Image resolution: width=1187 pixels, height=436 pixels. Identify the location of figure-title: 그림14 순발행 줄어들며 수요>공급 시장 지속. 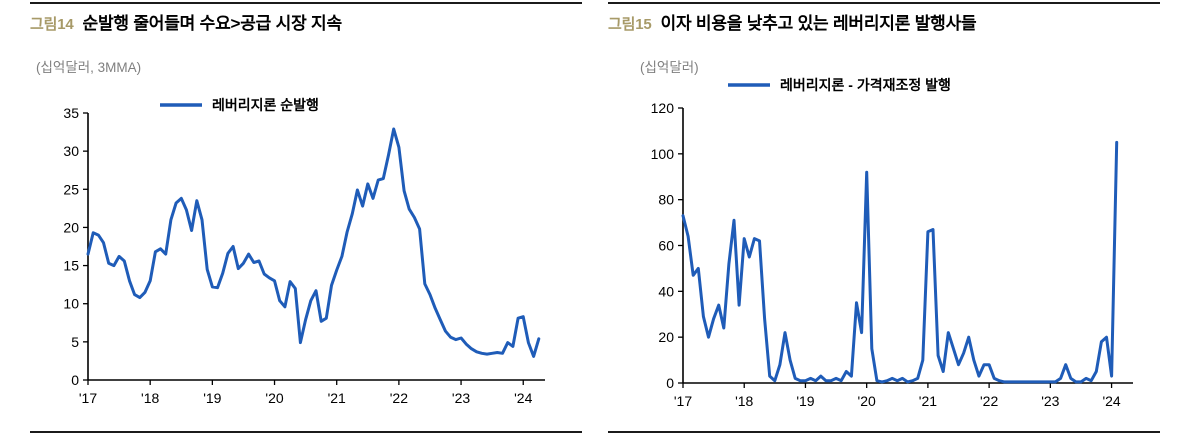
(186, 21).